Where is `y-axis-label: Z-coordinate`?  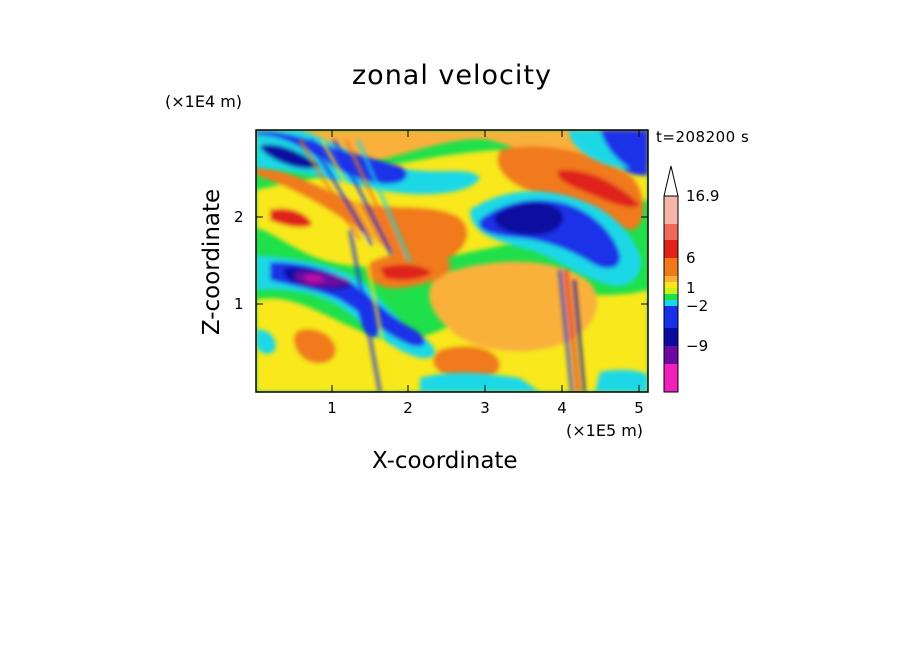 y-axis-label: Z-coordinate is located at coordinates (212, 262).